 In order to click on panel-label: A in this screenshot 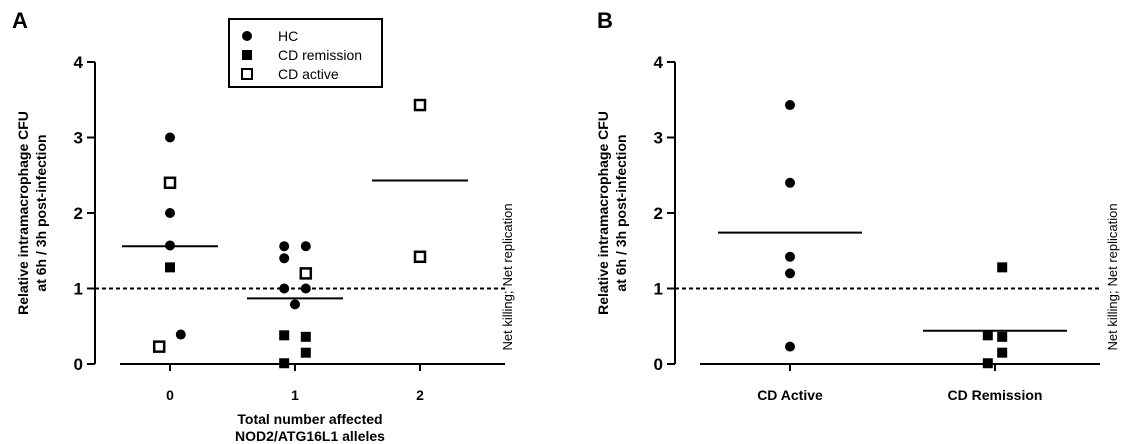, I will do `click(20, 20)`.